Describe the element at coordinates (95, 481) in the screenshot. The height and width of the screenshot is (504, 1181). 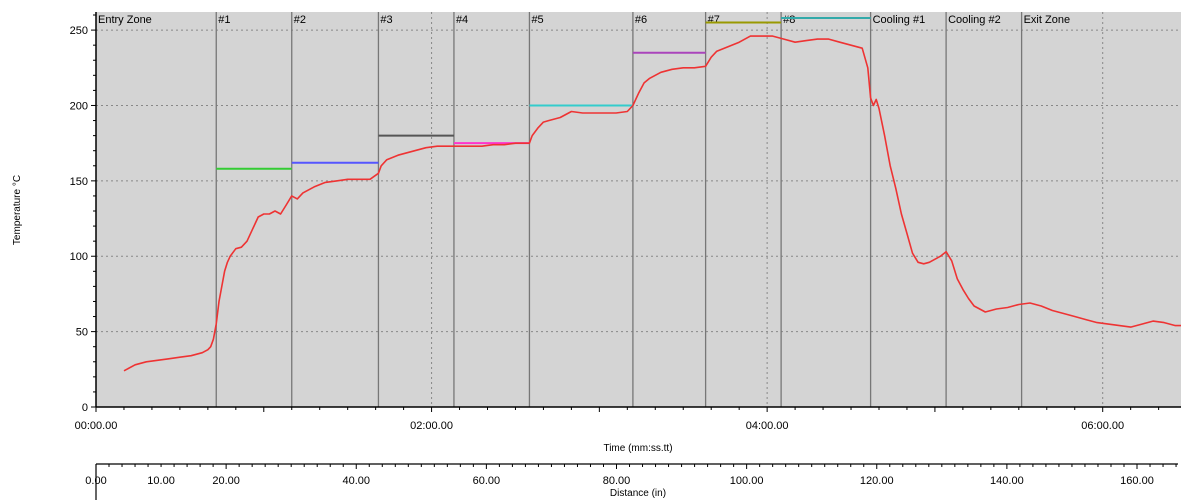
I see `distance-tick-label: 0.00` at that location.